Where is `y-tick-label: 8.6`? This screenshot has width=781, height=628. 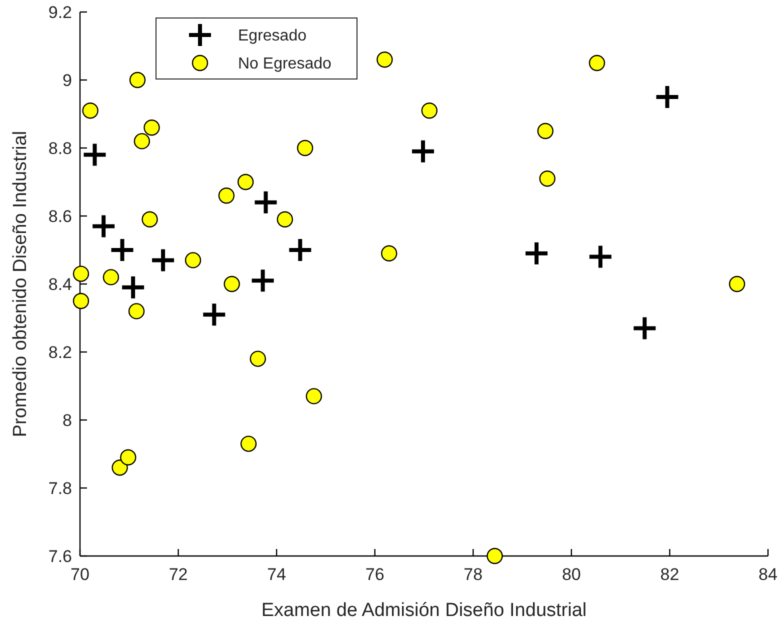
y-tick-label: 8.6 is located at coordinates (60, 216).